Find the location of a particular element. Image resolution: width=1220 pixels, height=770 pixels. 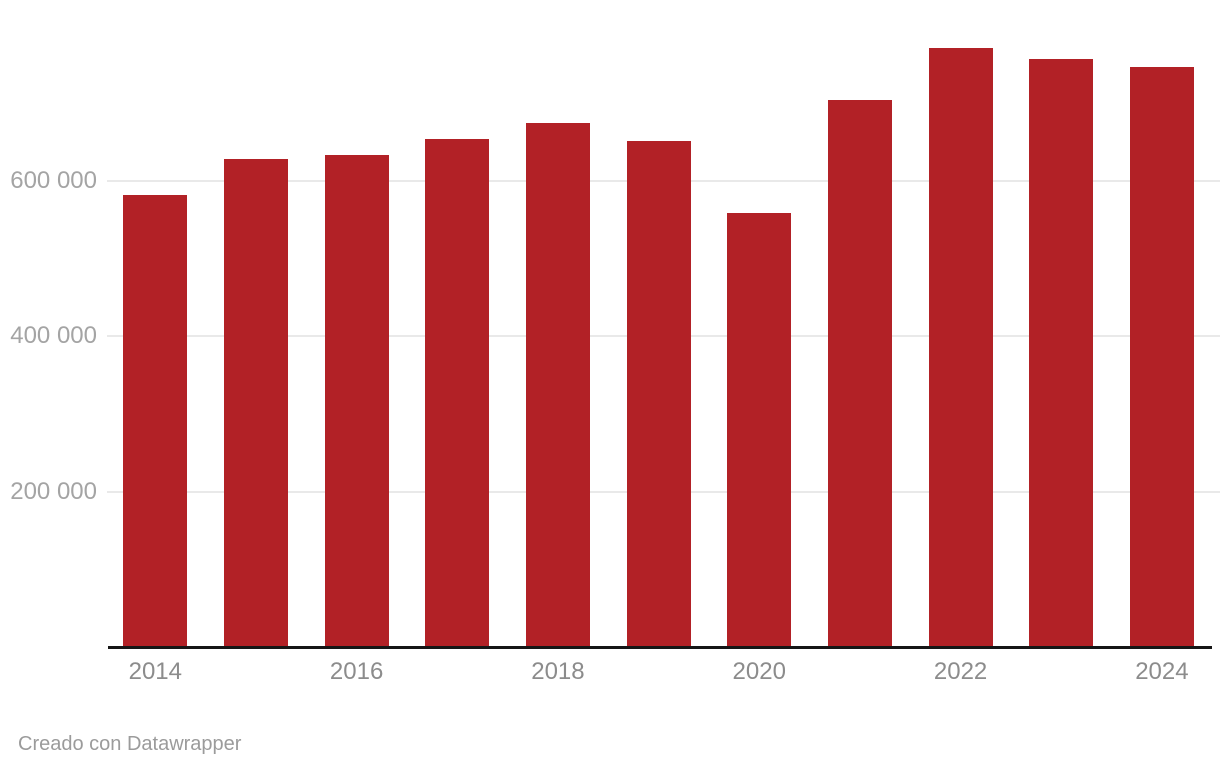

x-tick-label-2014: 2014 is located at coordinates (155, 671).